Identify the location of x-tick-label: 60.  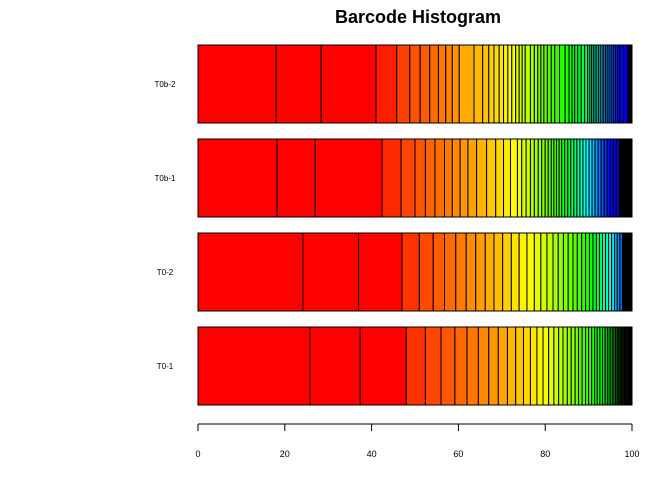
(458, 454).